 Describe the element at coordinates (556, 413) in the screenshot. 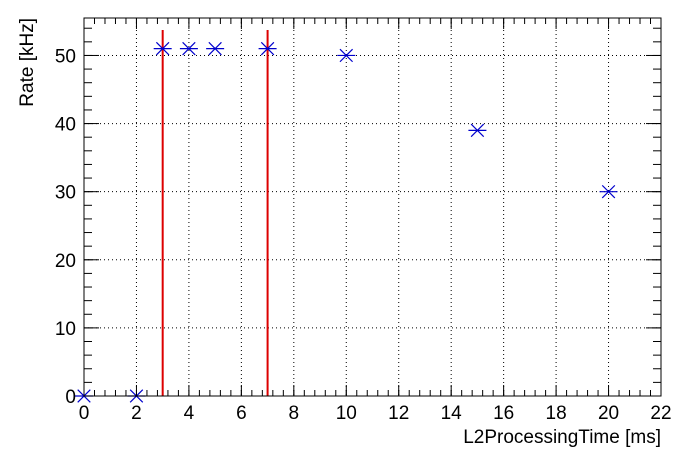

I see `x-tick-label: 18` at that location.